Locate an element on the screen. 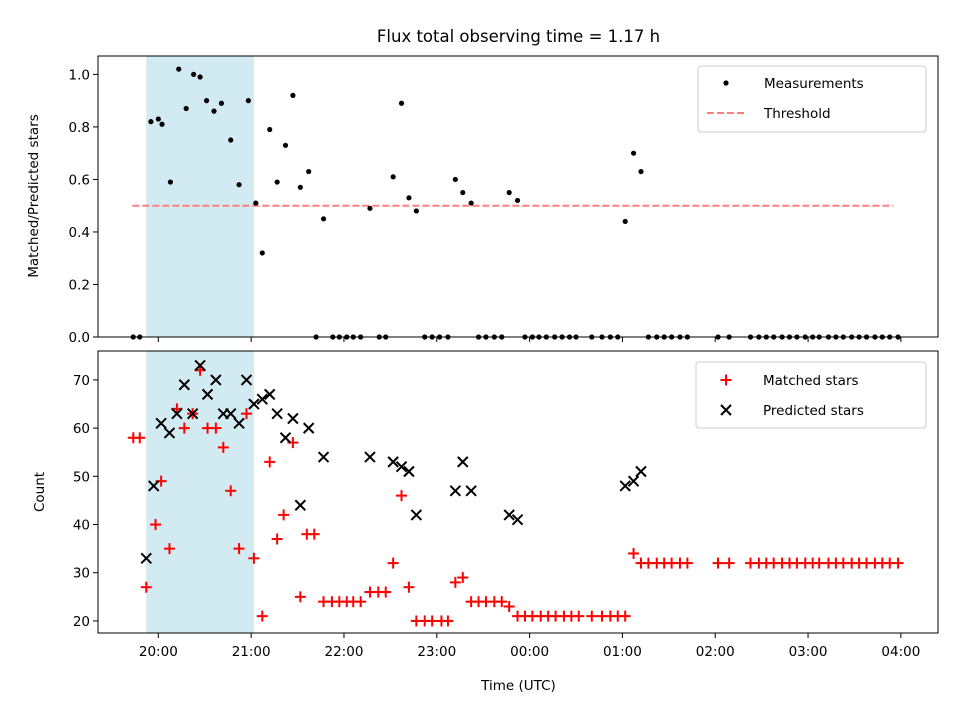 This screenshot has height=720, width=960. y-tick-label: 0.4 is located at coordinates (79, 233).